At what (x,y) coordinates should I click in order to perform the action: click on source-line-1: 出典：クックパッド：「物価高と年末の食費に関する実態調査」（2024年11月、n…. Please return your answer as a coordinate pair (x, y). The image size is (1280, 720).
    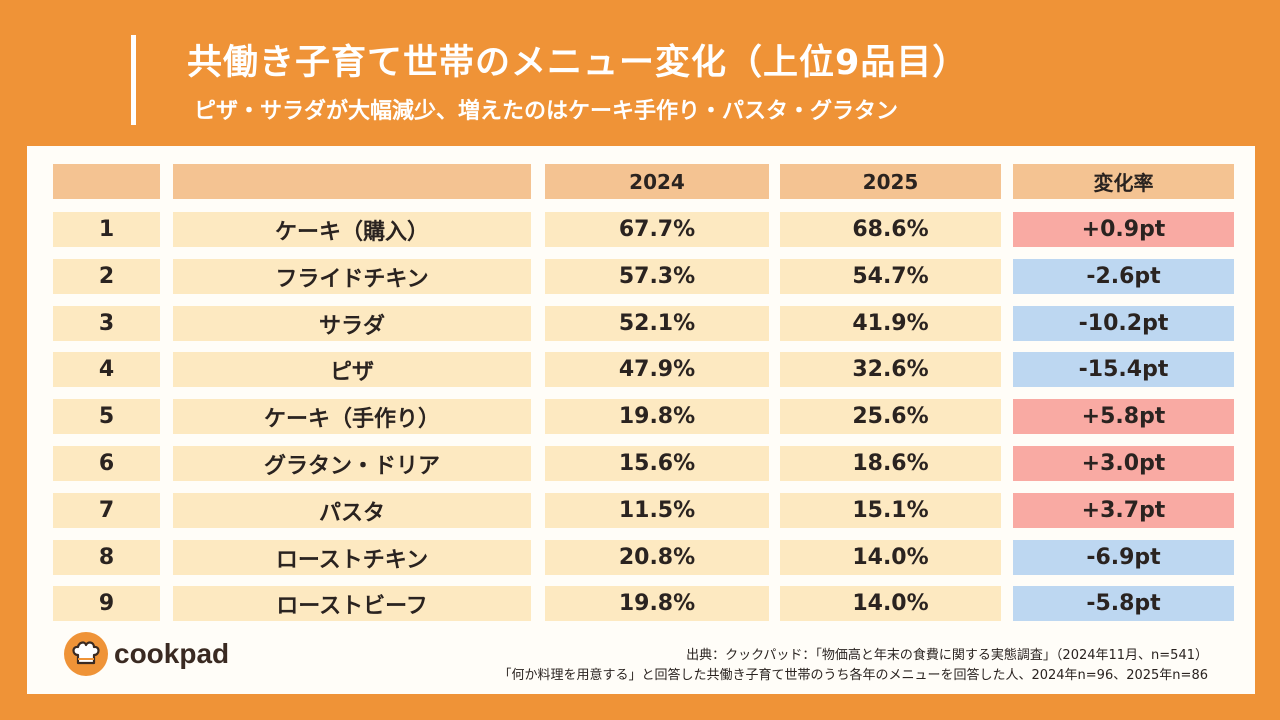
    Looking at the image, I should click on (947, 655).